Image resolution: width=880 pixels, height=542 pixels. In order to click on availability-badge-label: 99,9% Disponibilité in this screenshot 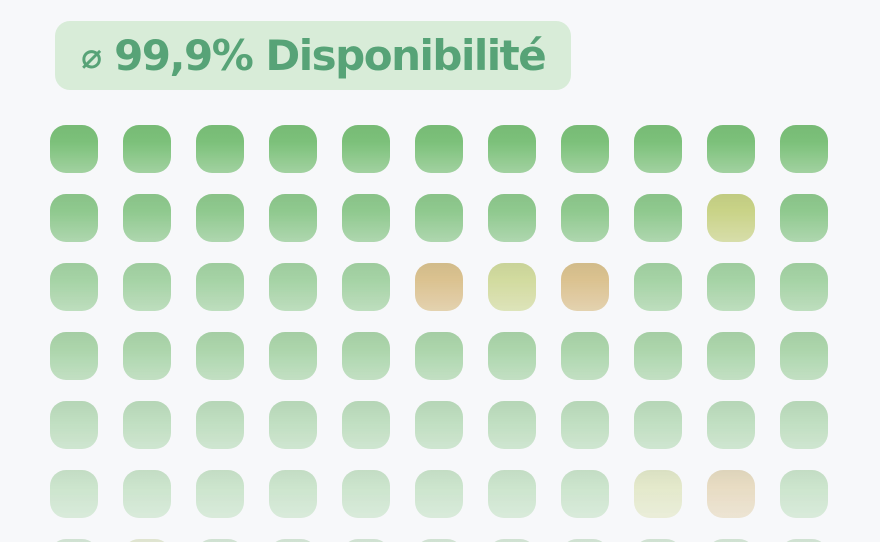, I will do `click(330, 55)`.